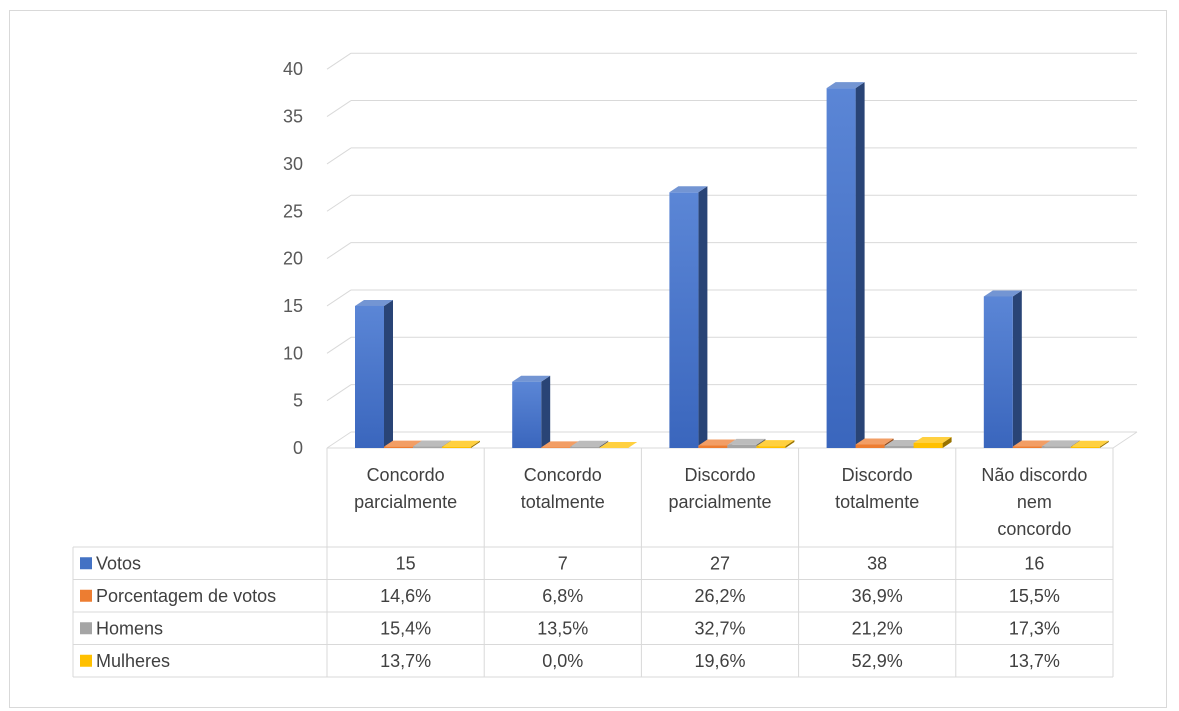  Describe the element at coordinates (562, 596) in the screenshot. I see `table-cell: 6,8%` at that location.